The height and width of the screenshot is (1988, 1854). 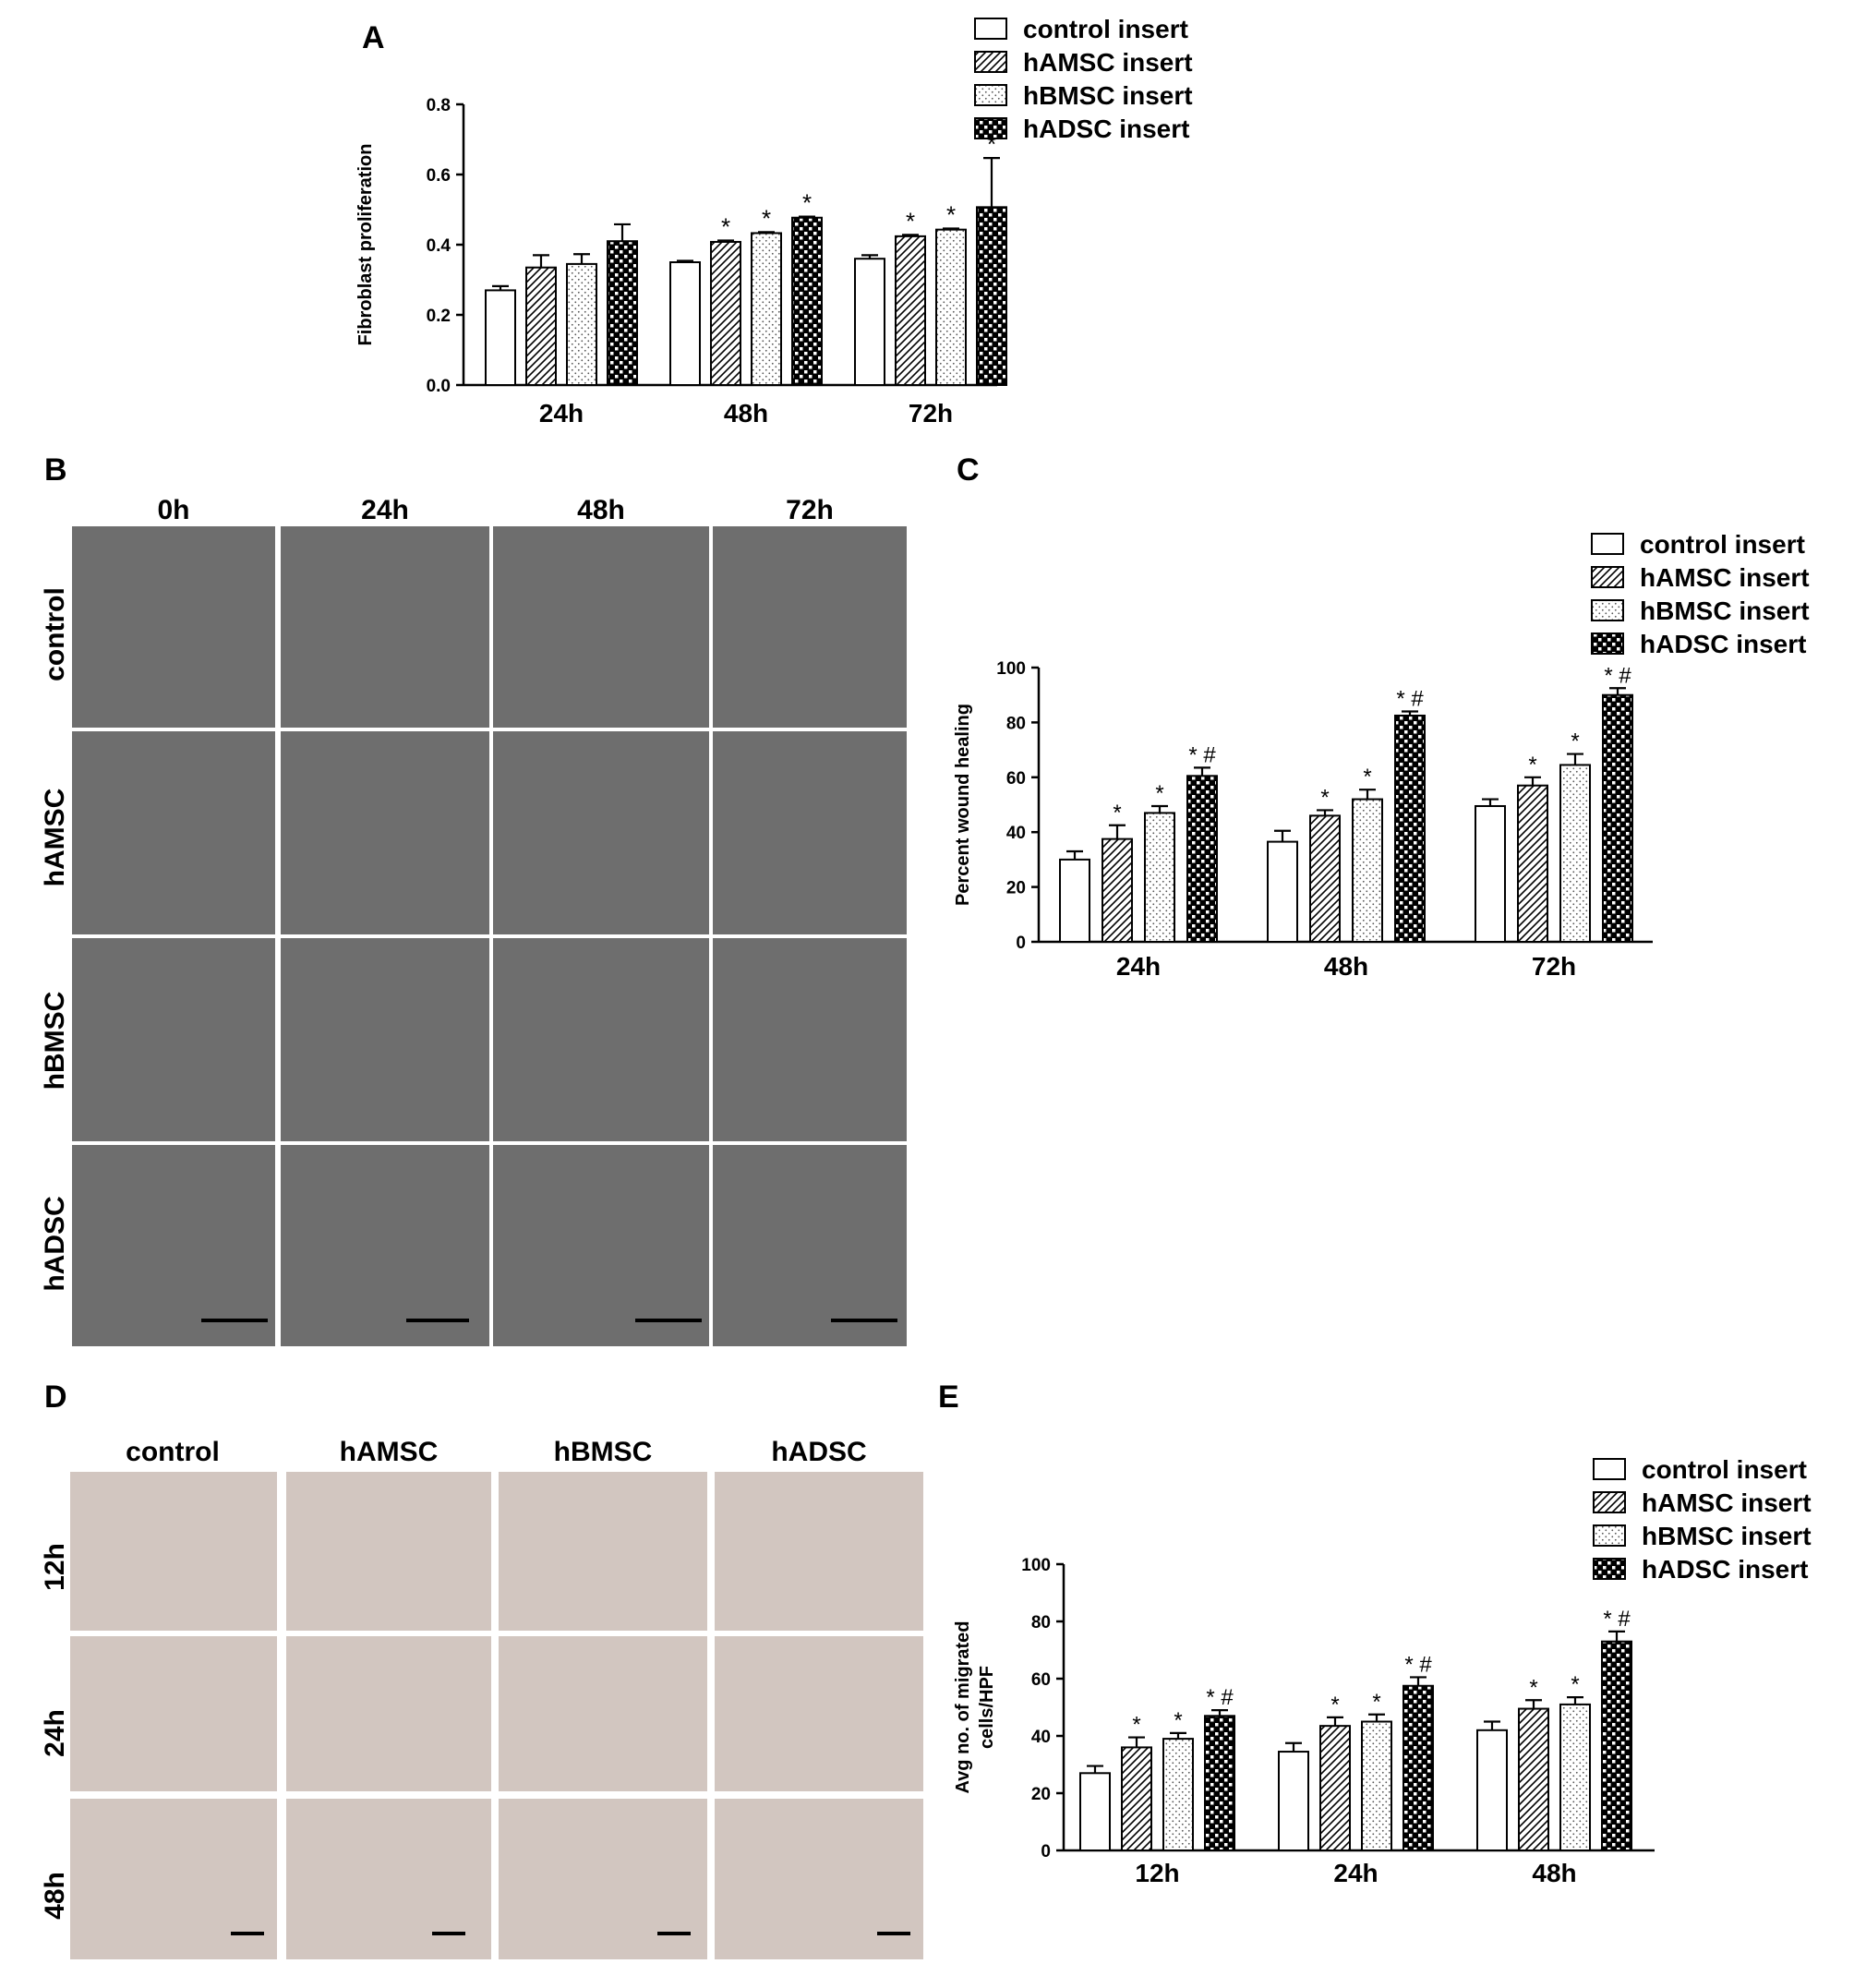 What do you see at coordinates (439, 105) in the screenshot?
I see `y-tick-label: 0.8` at bounding box center [439, 105].